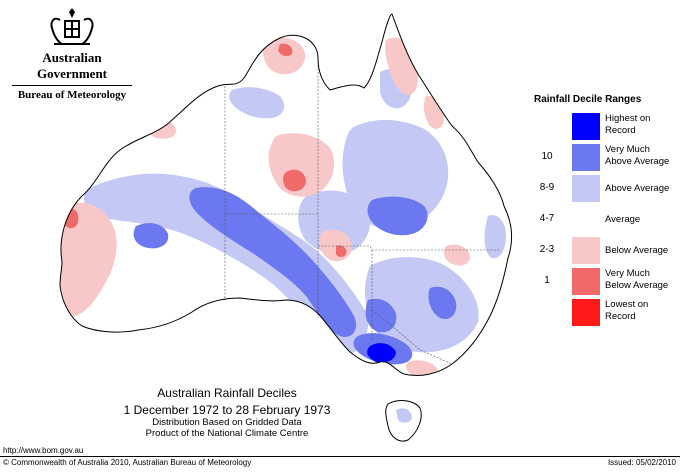 The image size is (680, 472). I want to click on legend-label: Below Average, so click(642, 251).